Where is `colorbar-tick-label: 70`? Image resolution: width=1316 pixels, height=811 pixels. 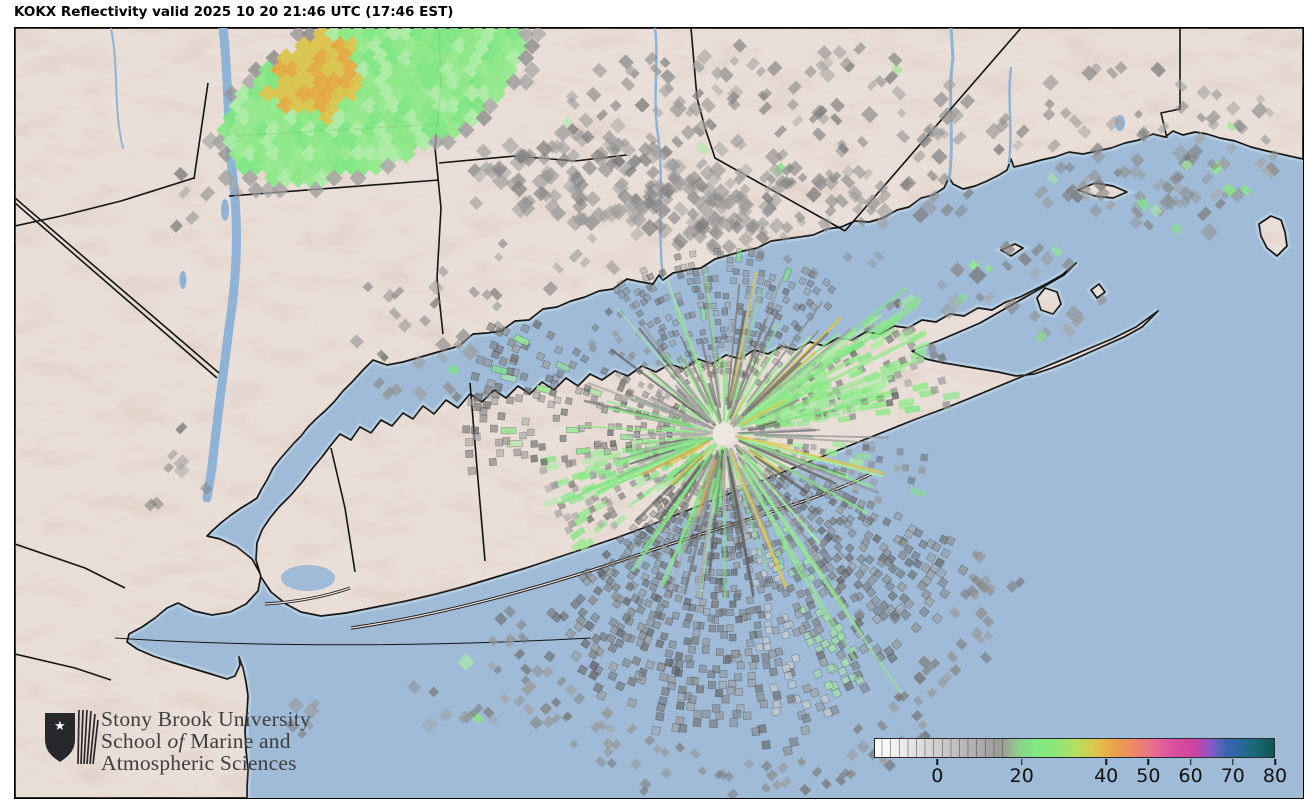 colorbar-tick-label: 70 is located at coordinates (1232, 776).